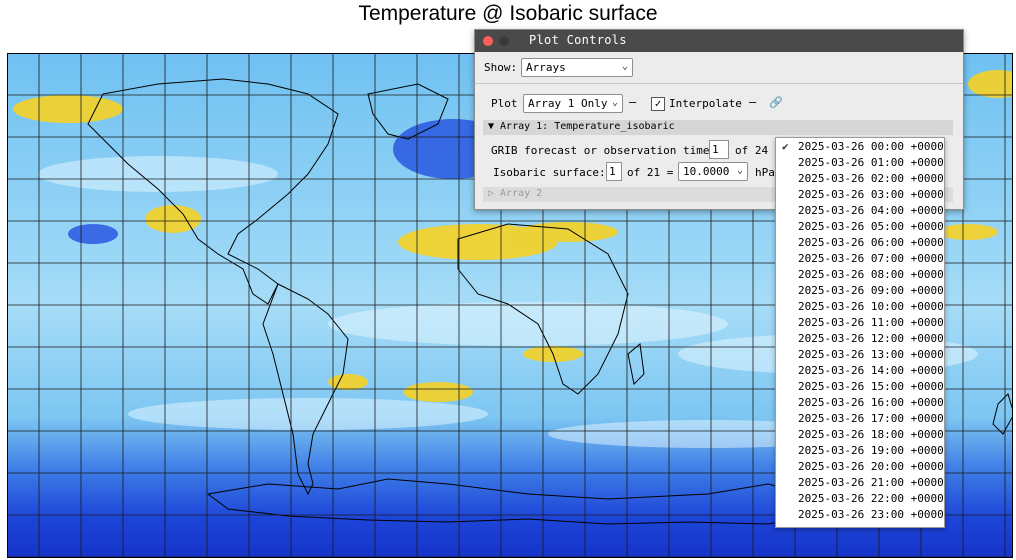 The image size is (1016, 560). I want to click on dropdown-option: 2025-03-26 21:00 +0000, so click(871, 482).